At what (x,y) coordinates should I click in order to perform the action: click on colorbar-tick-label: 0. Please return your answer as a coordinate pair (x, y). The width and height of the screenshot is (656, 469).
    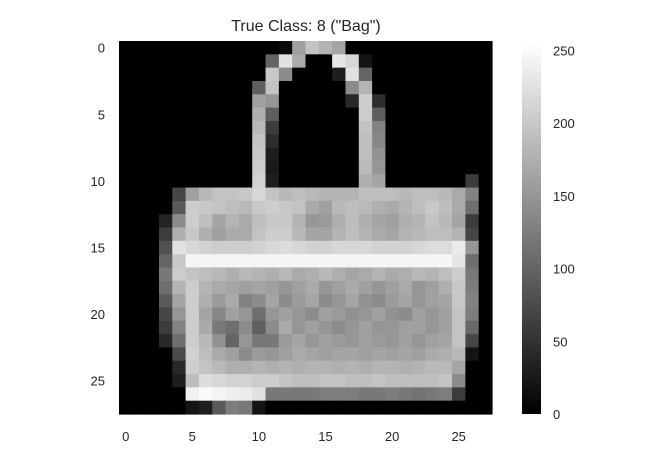
    Looking at the image, I should click on (556, 414).